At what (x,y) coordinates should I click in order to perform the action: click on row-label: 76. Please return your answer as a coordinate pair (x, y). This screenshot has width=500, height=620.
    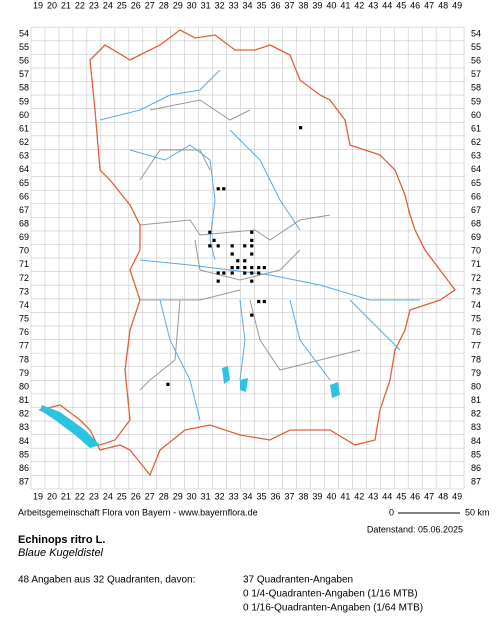
    Looking at the image, I should click on (24, 332).